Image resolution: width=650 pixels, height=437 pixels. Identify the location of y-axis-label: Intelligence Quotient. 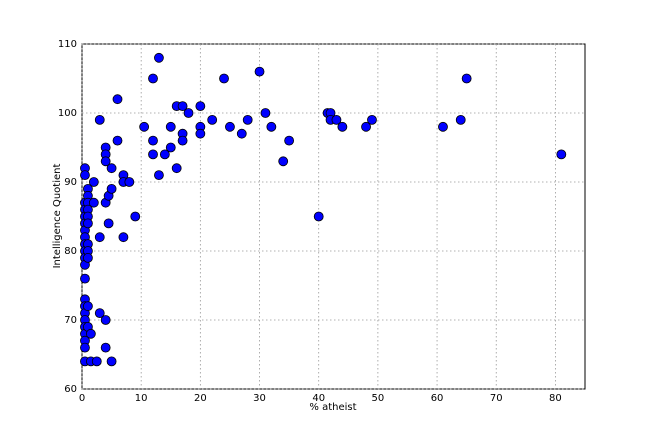
(57, 216).